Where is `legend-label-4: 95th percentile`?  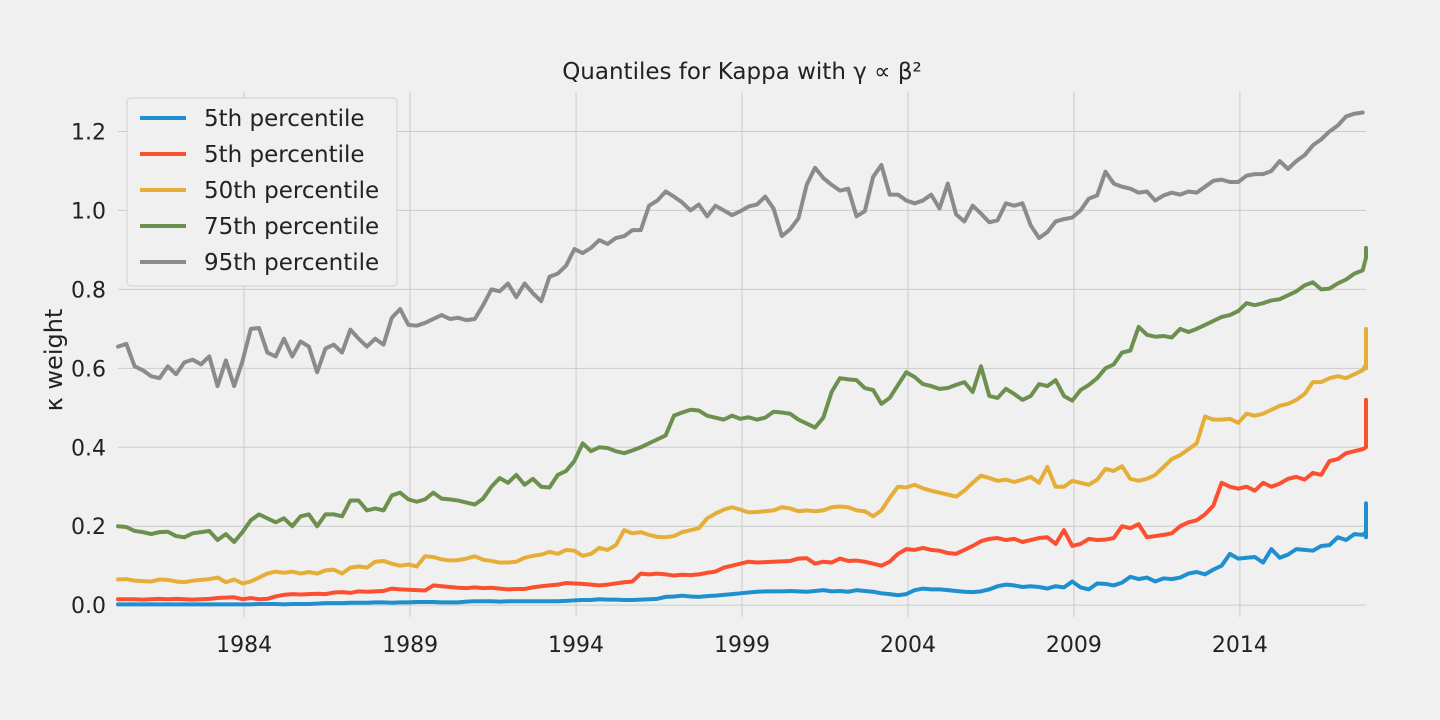
legend-label-4: 95th percentile is located at coordinates (291, 263).